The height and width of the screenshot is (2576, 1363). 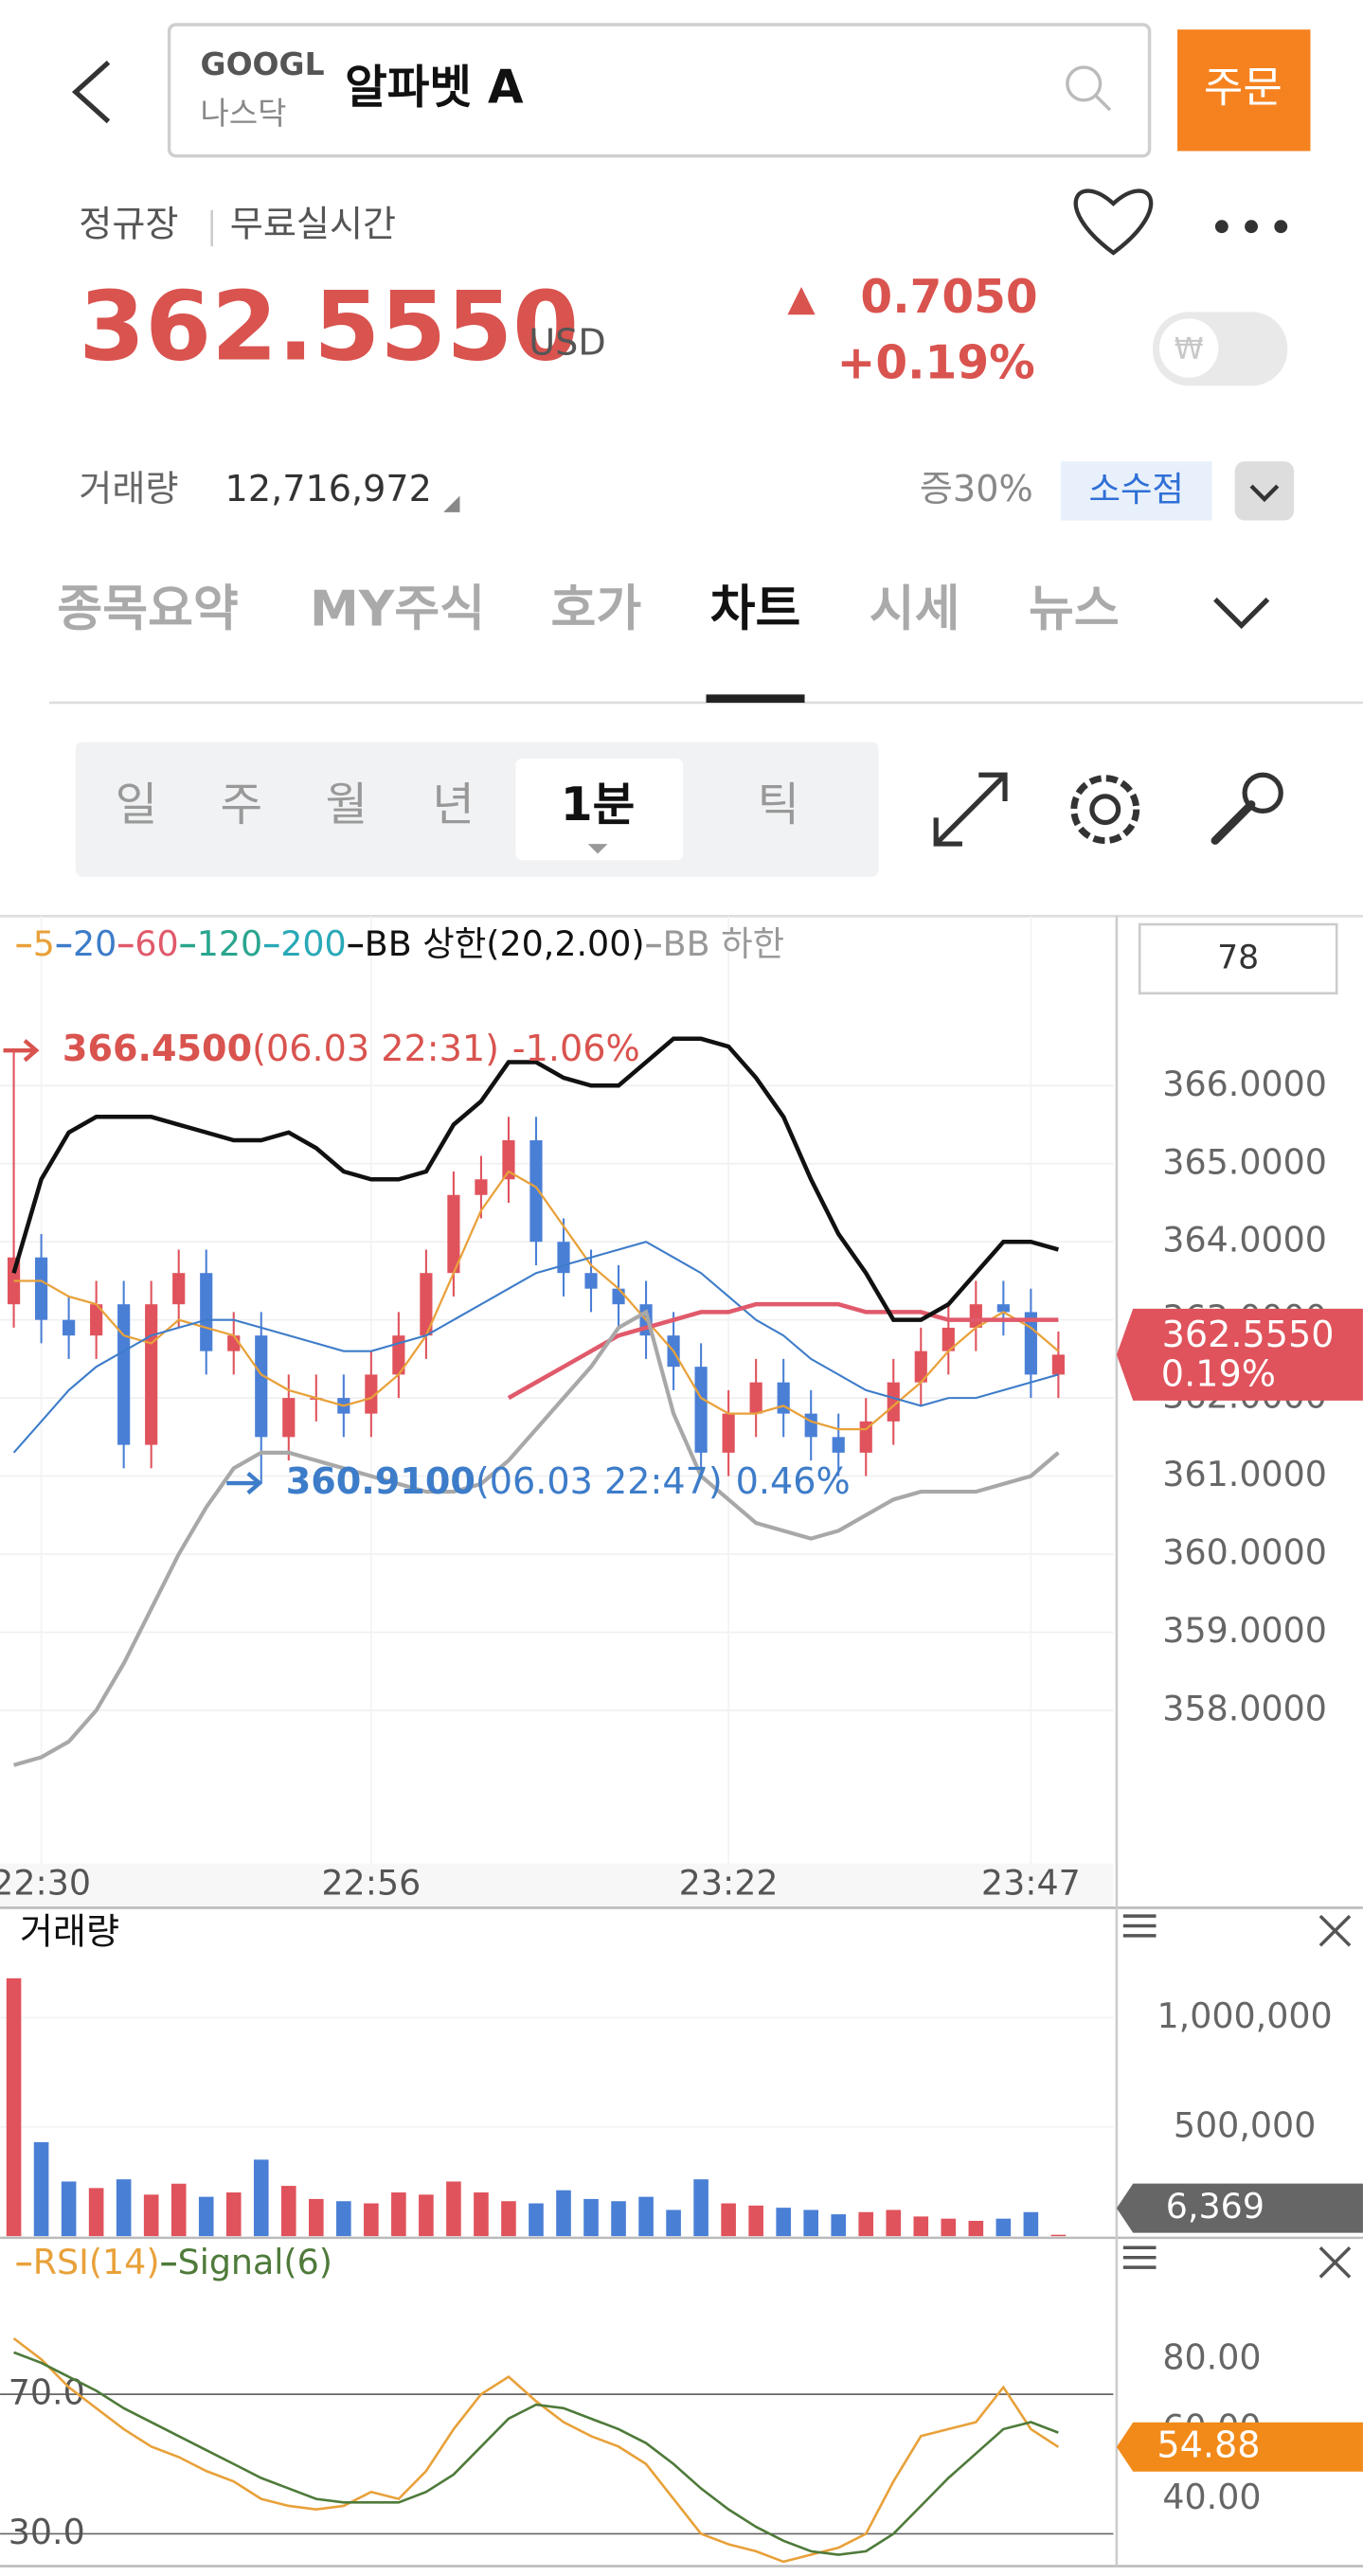 What do you see at coordinates (1244, 1240) in the screenshot?
I see `y-tick-label: 364.0000` at bounding box center [1244, 1240].